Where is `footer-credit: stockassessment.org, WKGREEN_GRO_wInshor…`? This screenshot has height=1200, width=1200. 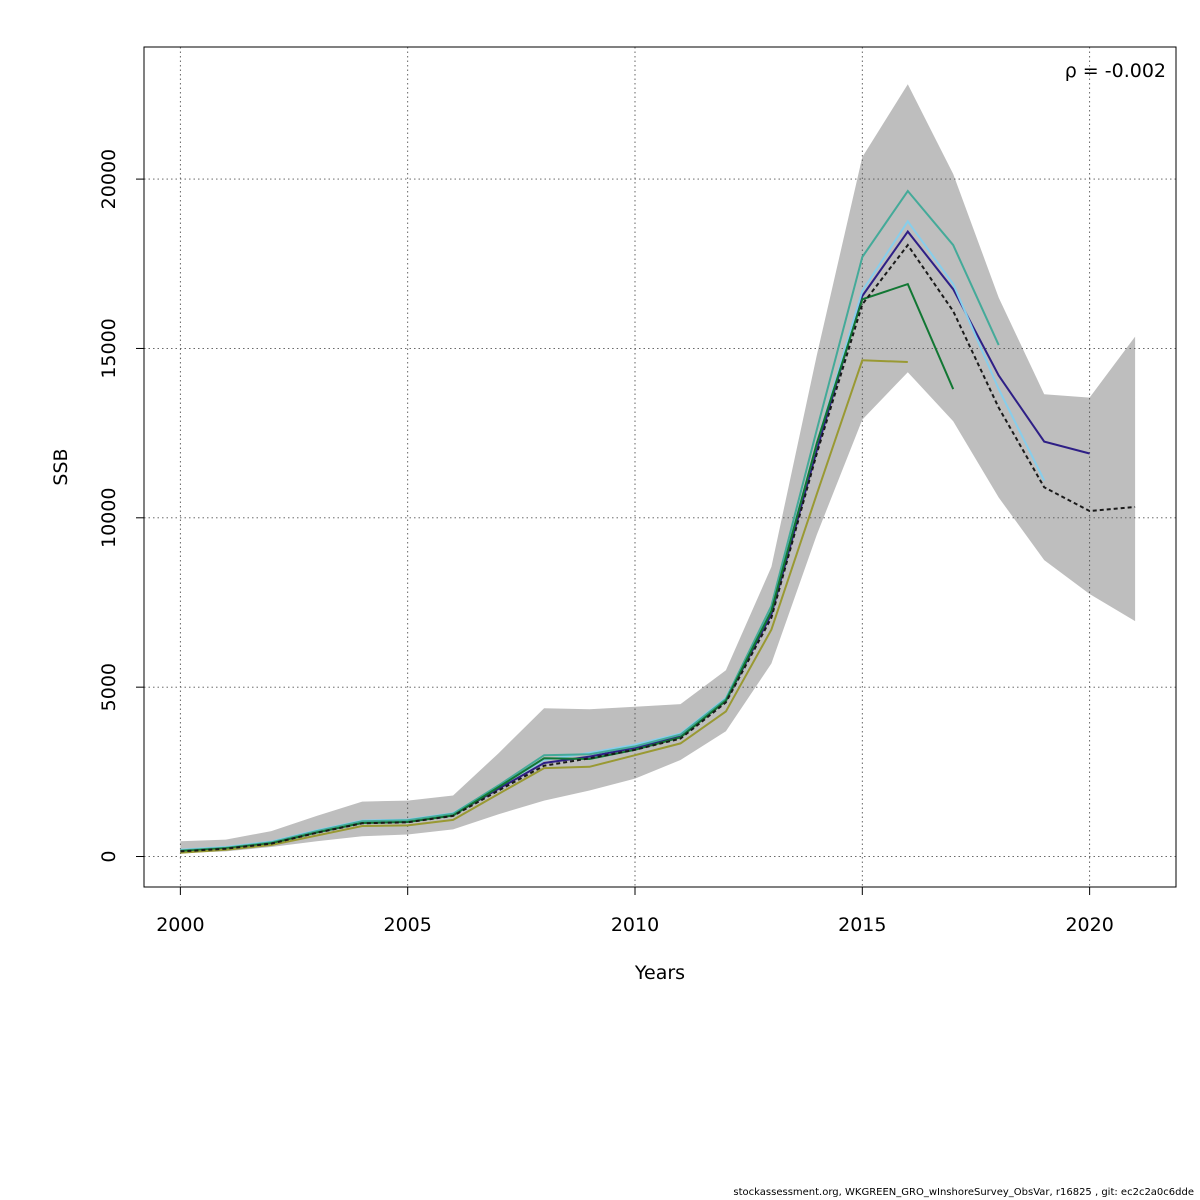
footer-credit: stockassessment.org, WKGREEN_GRO_wInshor… is located at coordinates (963, 1192).